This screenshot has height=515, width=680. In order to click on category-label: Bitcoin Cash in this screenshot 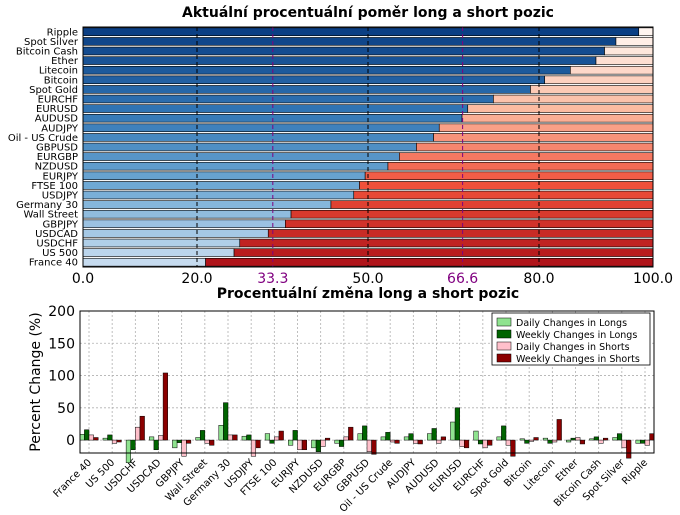, I will do `click(47, 52)`.